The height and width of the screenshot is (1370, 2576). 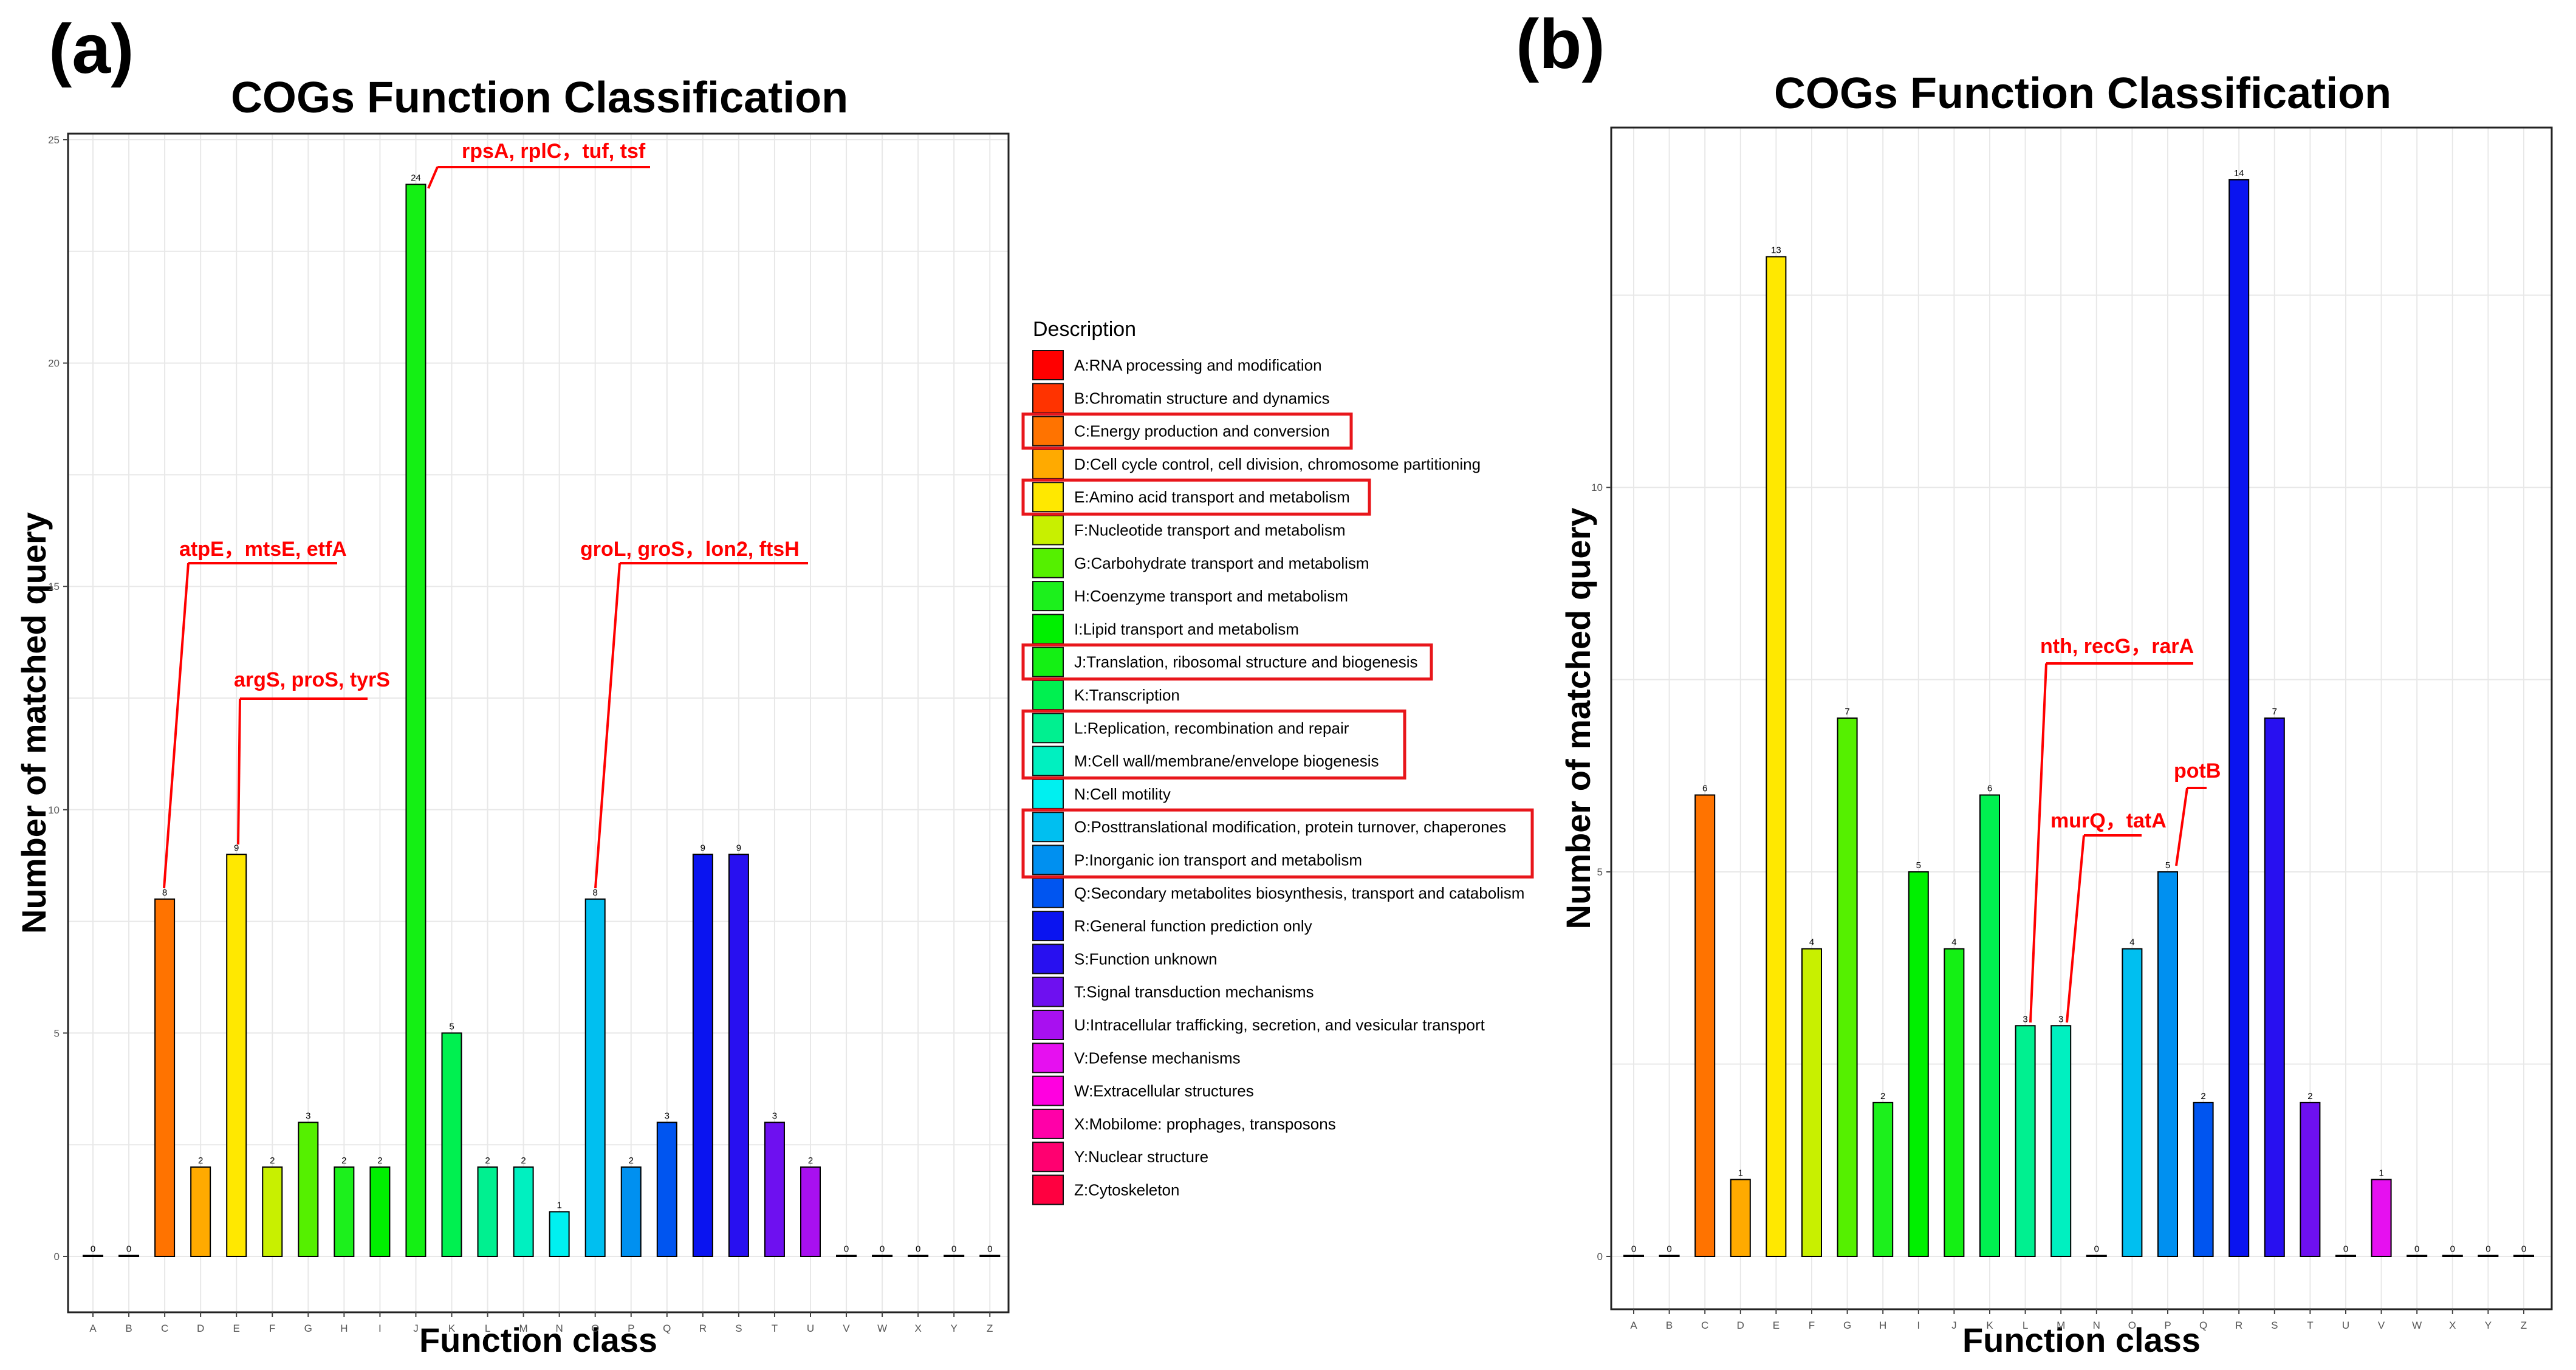 What do you see at coordinates (1127, 695) in the screenshot?
I see `legend-entry-label: K:Transcription` at bounding box center [1127, 695].